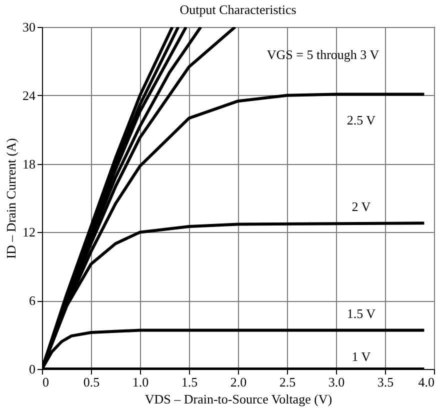 This screenshot has width=447, height=411. What do you see at coordinates (140, 382) in the screenshot?
I see `x-tick-label: 1.0` at bounding box center [140, 382].